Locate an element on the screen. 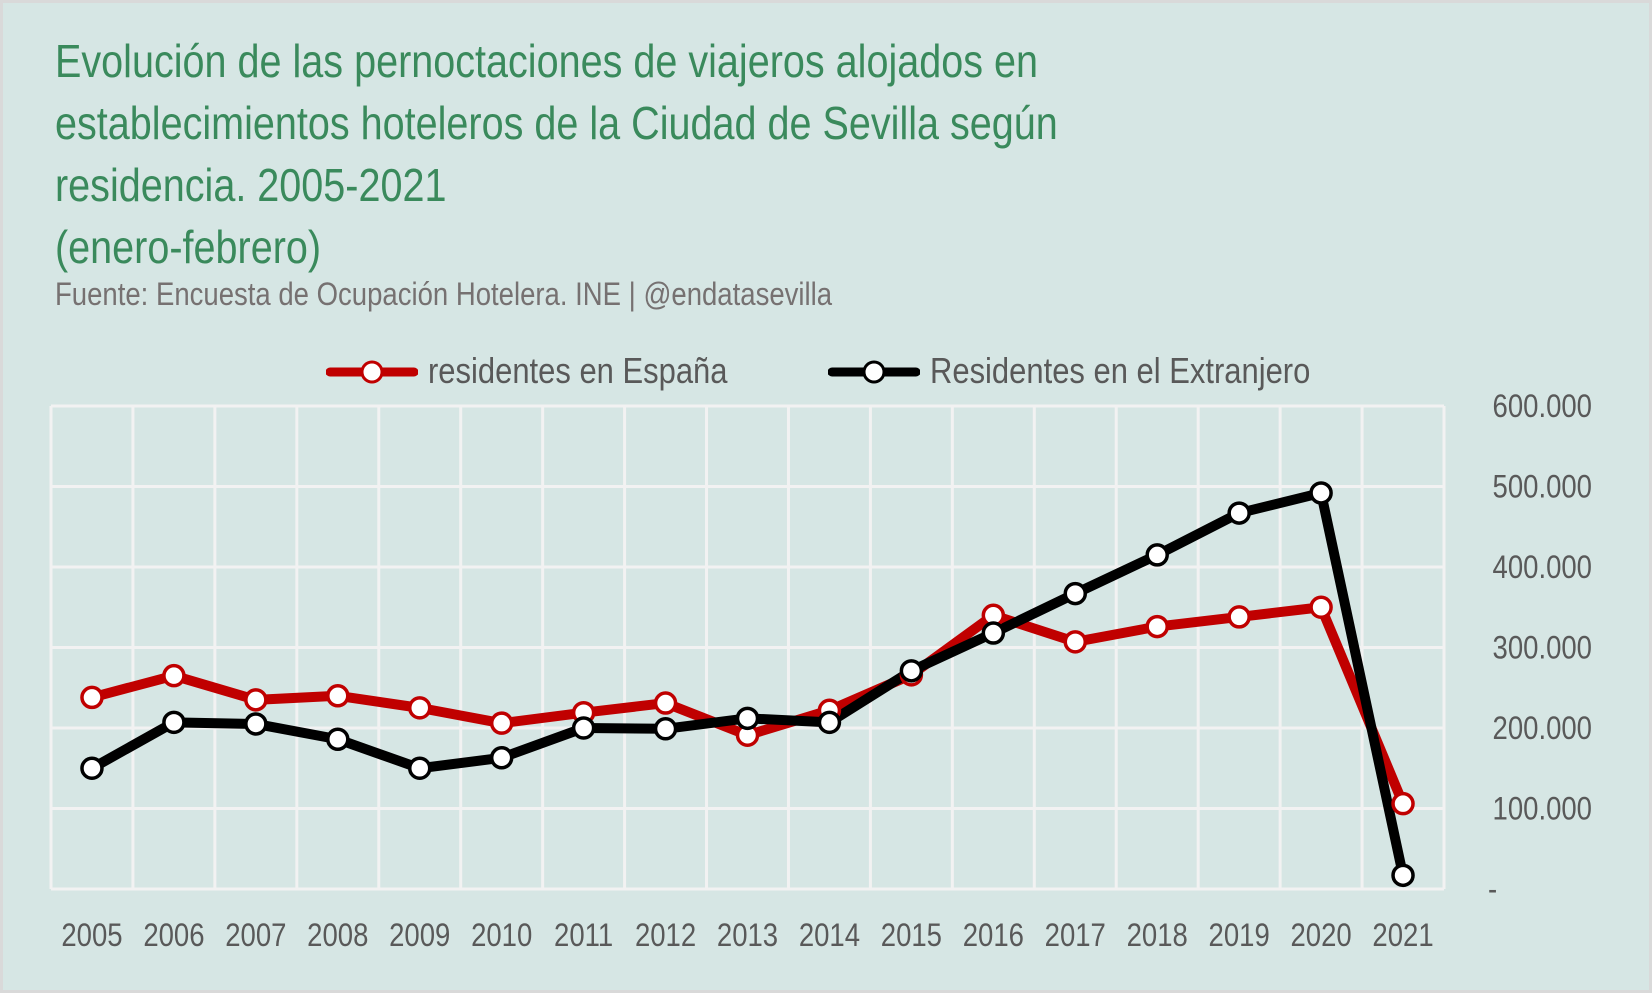 The width and height of the screenshot is (1652, 993). x-tick-label: 2009 is located at coordinates (419, 935).